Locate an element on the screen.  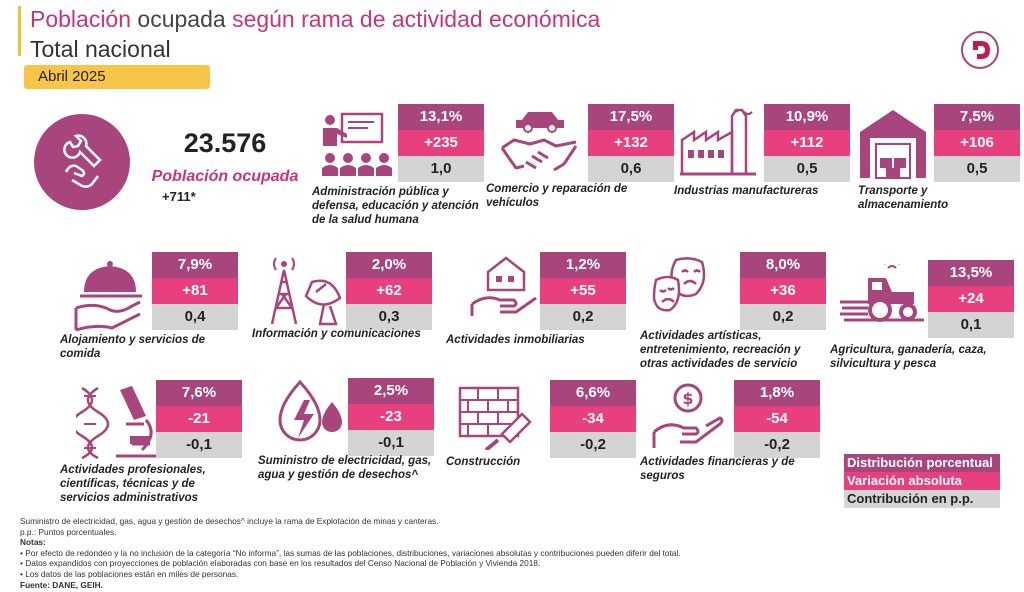
stats-box: 8,0% +36 0,2 is located at coordinates (783, 291).